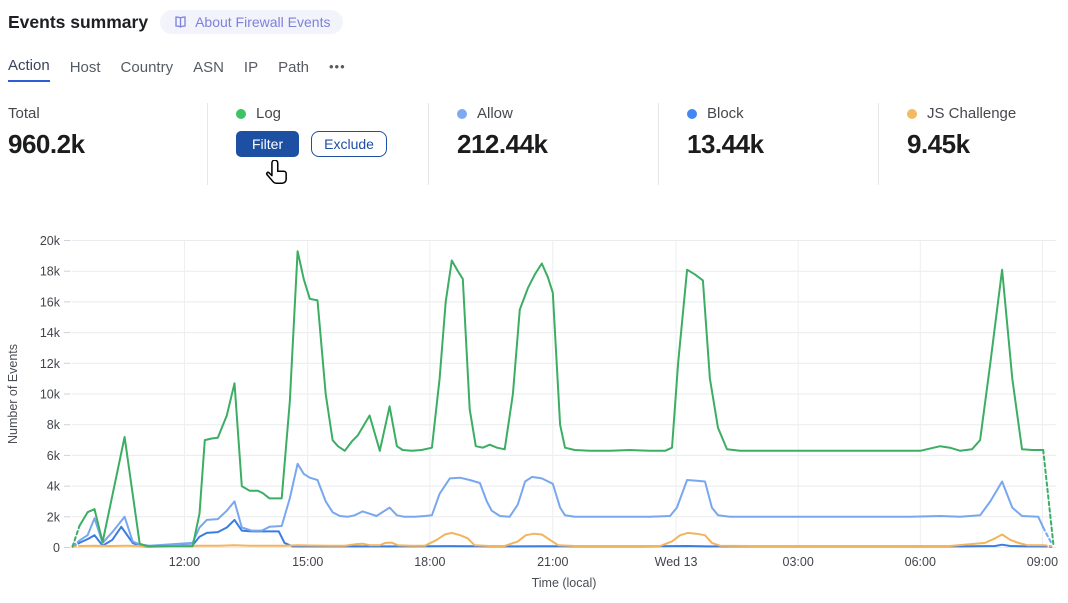 Image resolution: width=1068 pixels, height=603 pixels. What do you see at coordinates (54, 487) in the screenshot?
I see `svg-text: 4k` at bounding box center [54, 487].